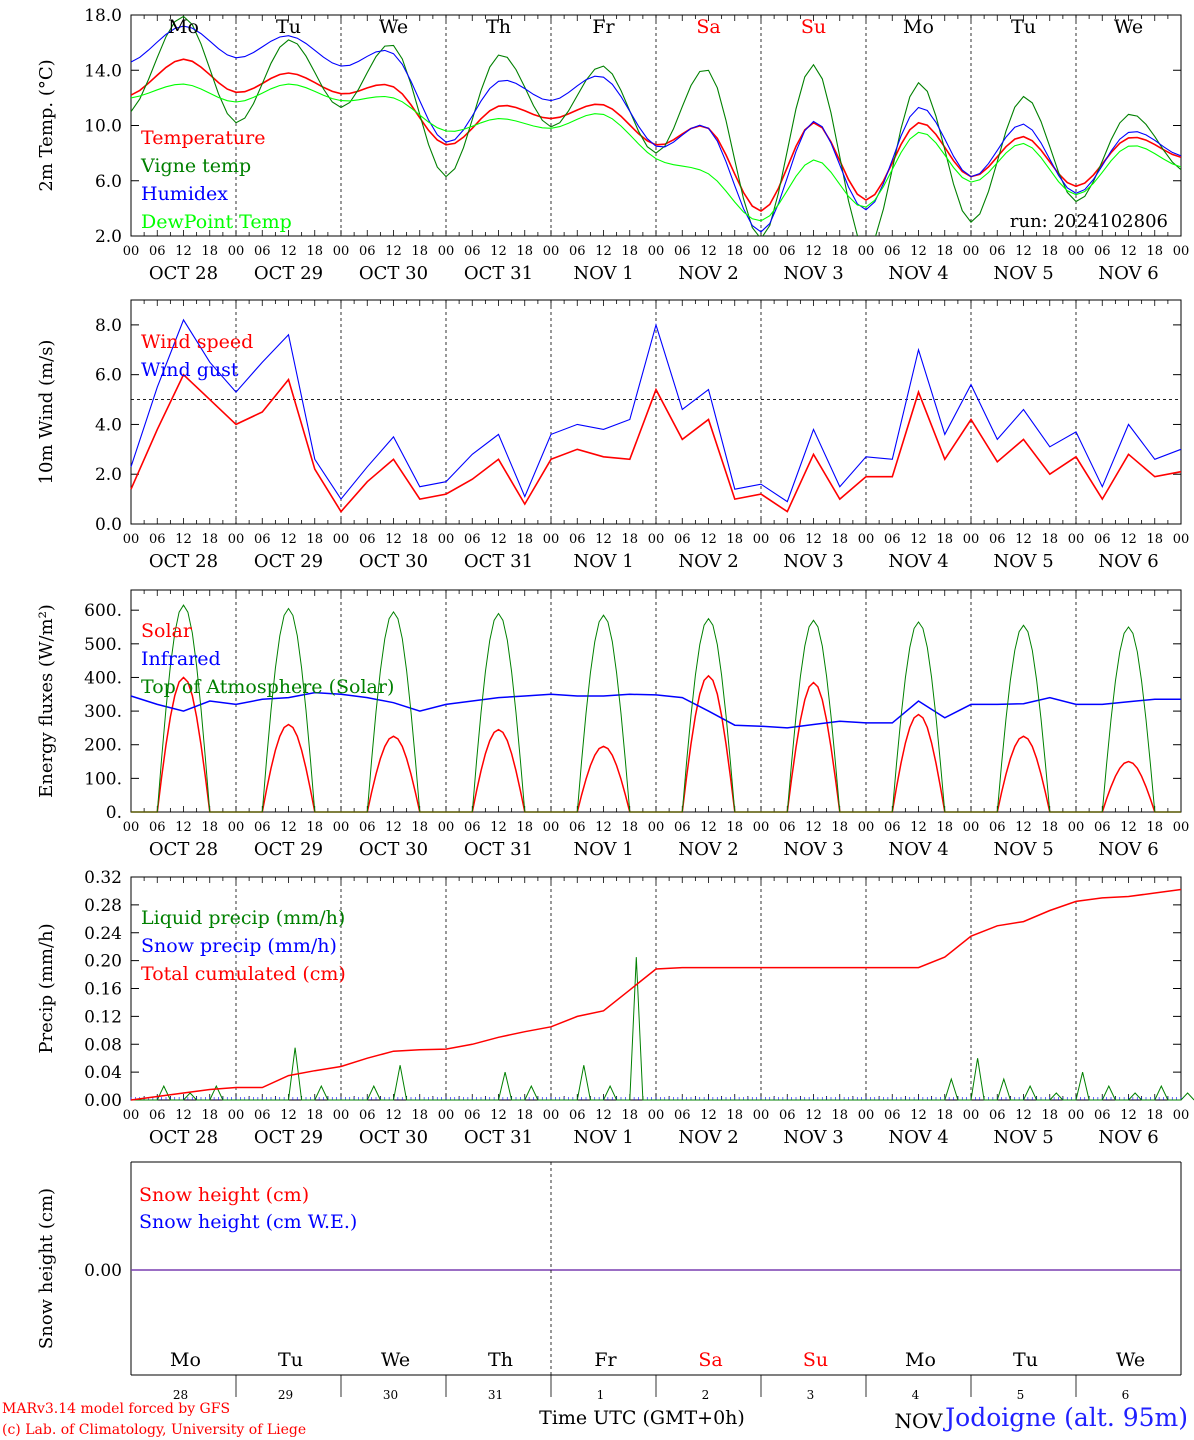  Describe the element at coordinates (103, 1271) in the screenshot. I see `y-tick-label: 0.00` at that location.